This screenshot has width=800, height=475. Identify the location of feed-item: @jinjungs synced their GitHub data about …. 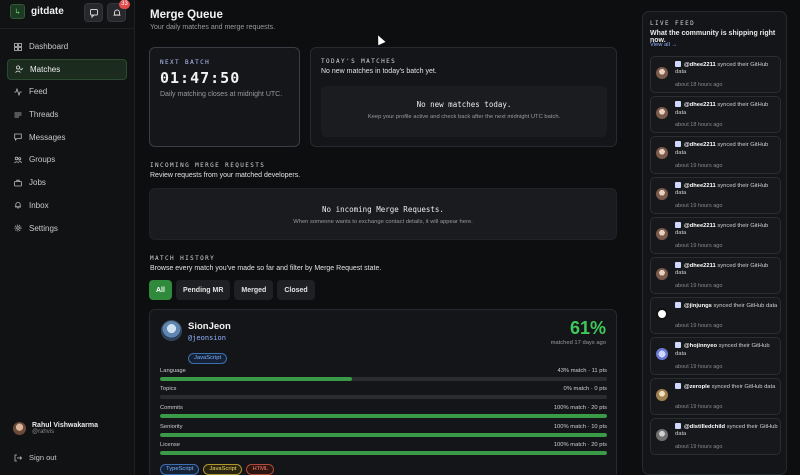
(715, 316).